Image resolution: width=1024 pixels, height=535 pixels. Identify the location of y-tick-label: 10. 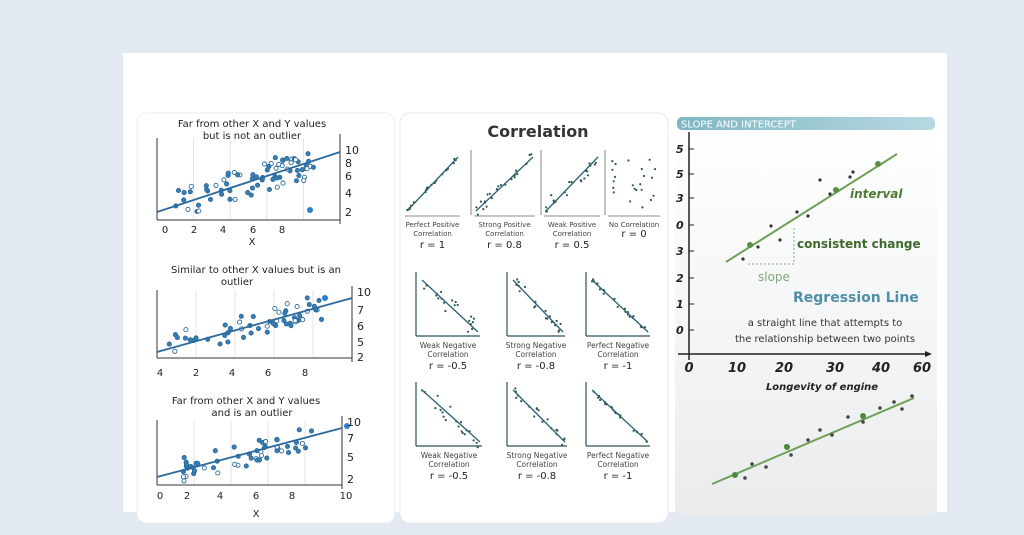
(364, 292).